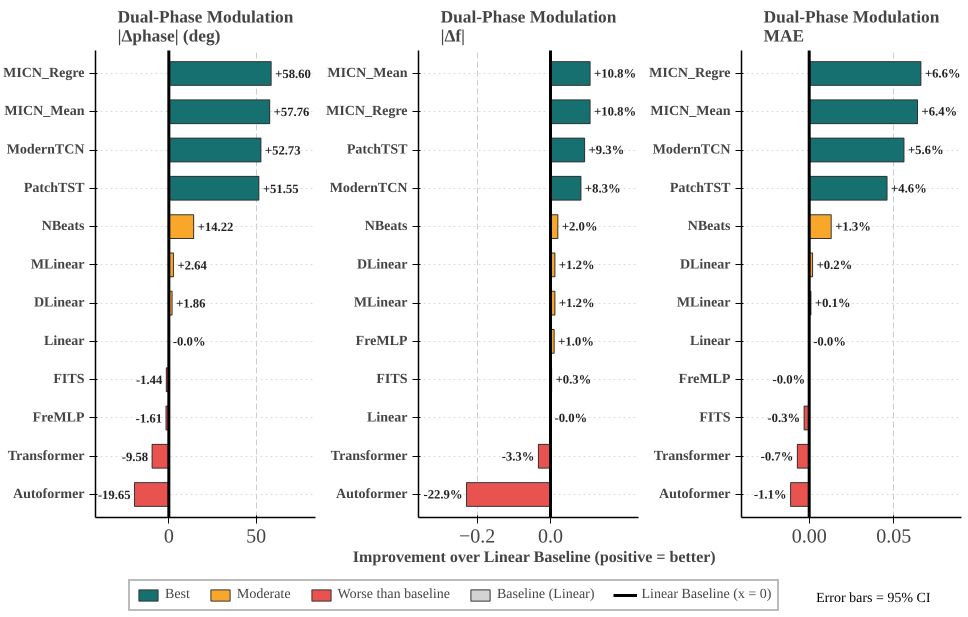  I want to click on chart-title: Dual-Phase Modulation |Δphase| (deg), so click(206, 27).